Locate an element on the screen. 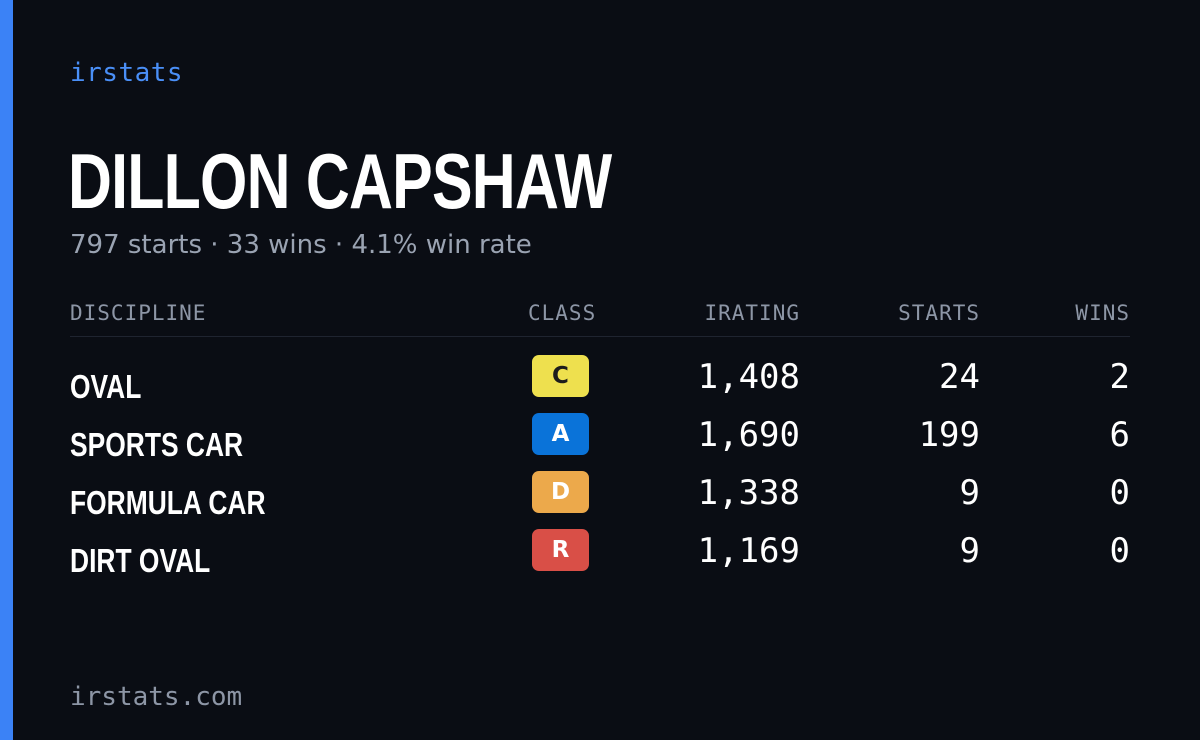  table-row: OVAL C 1,408 24 2 is located at coordinates (600, 382).